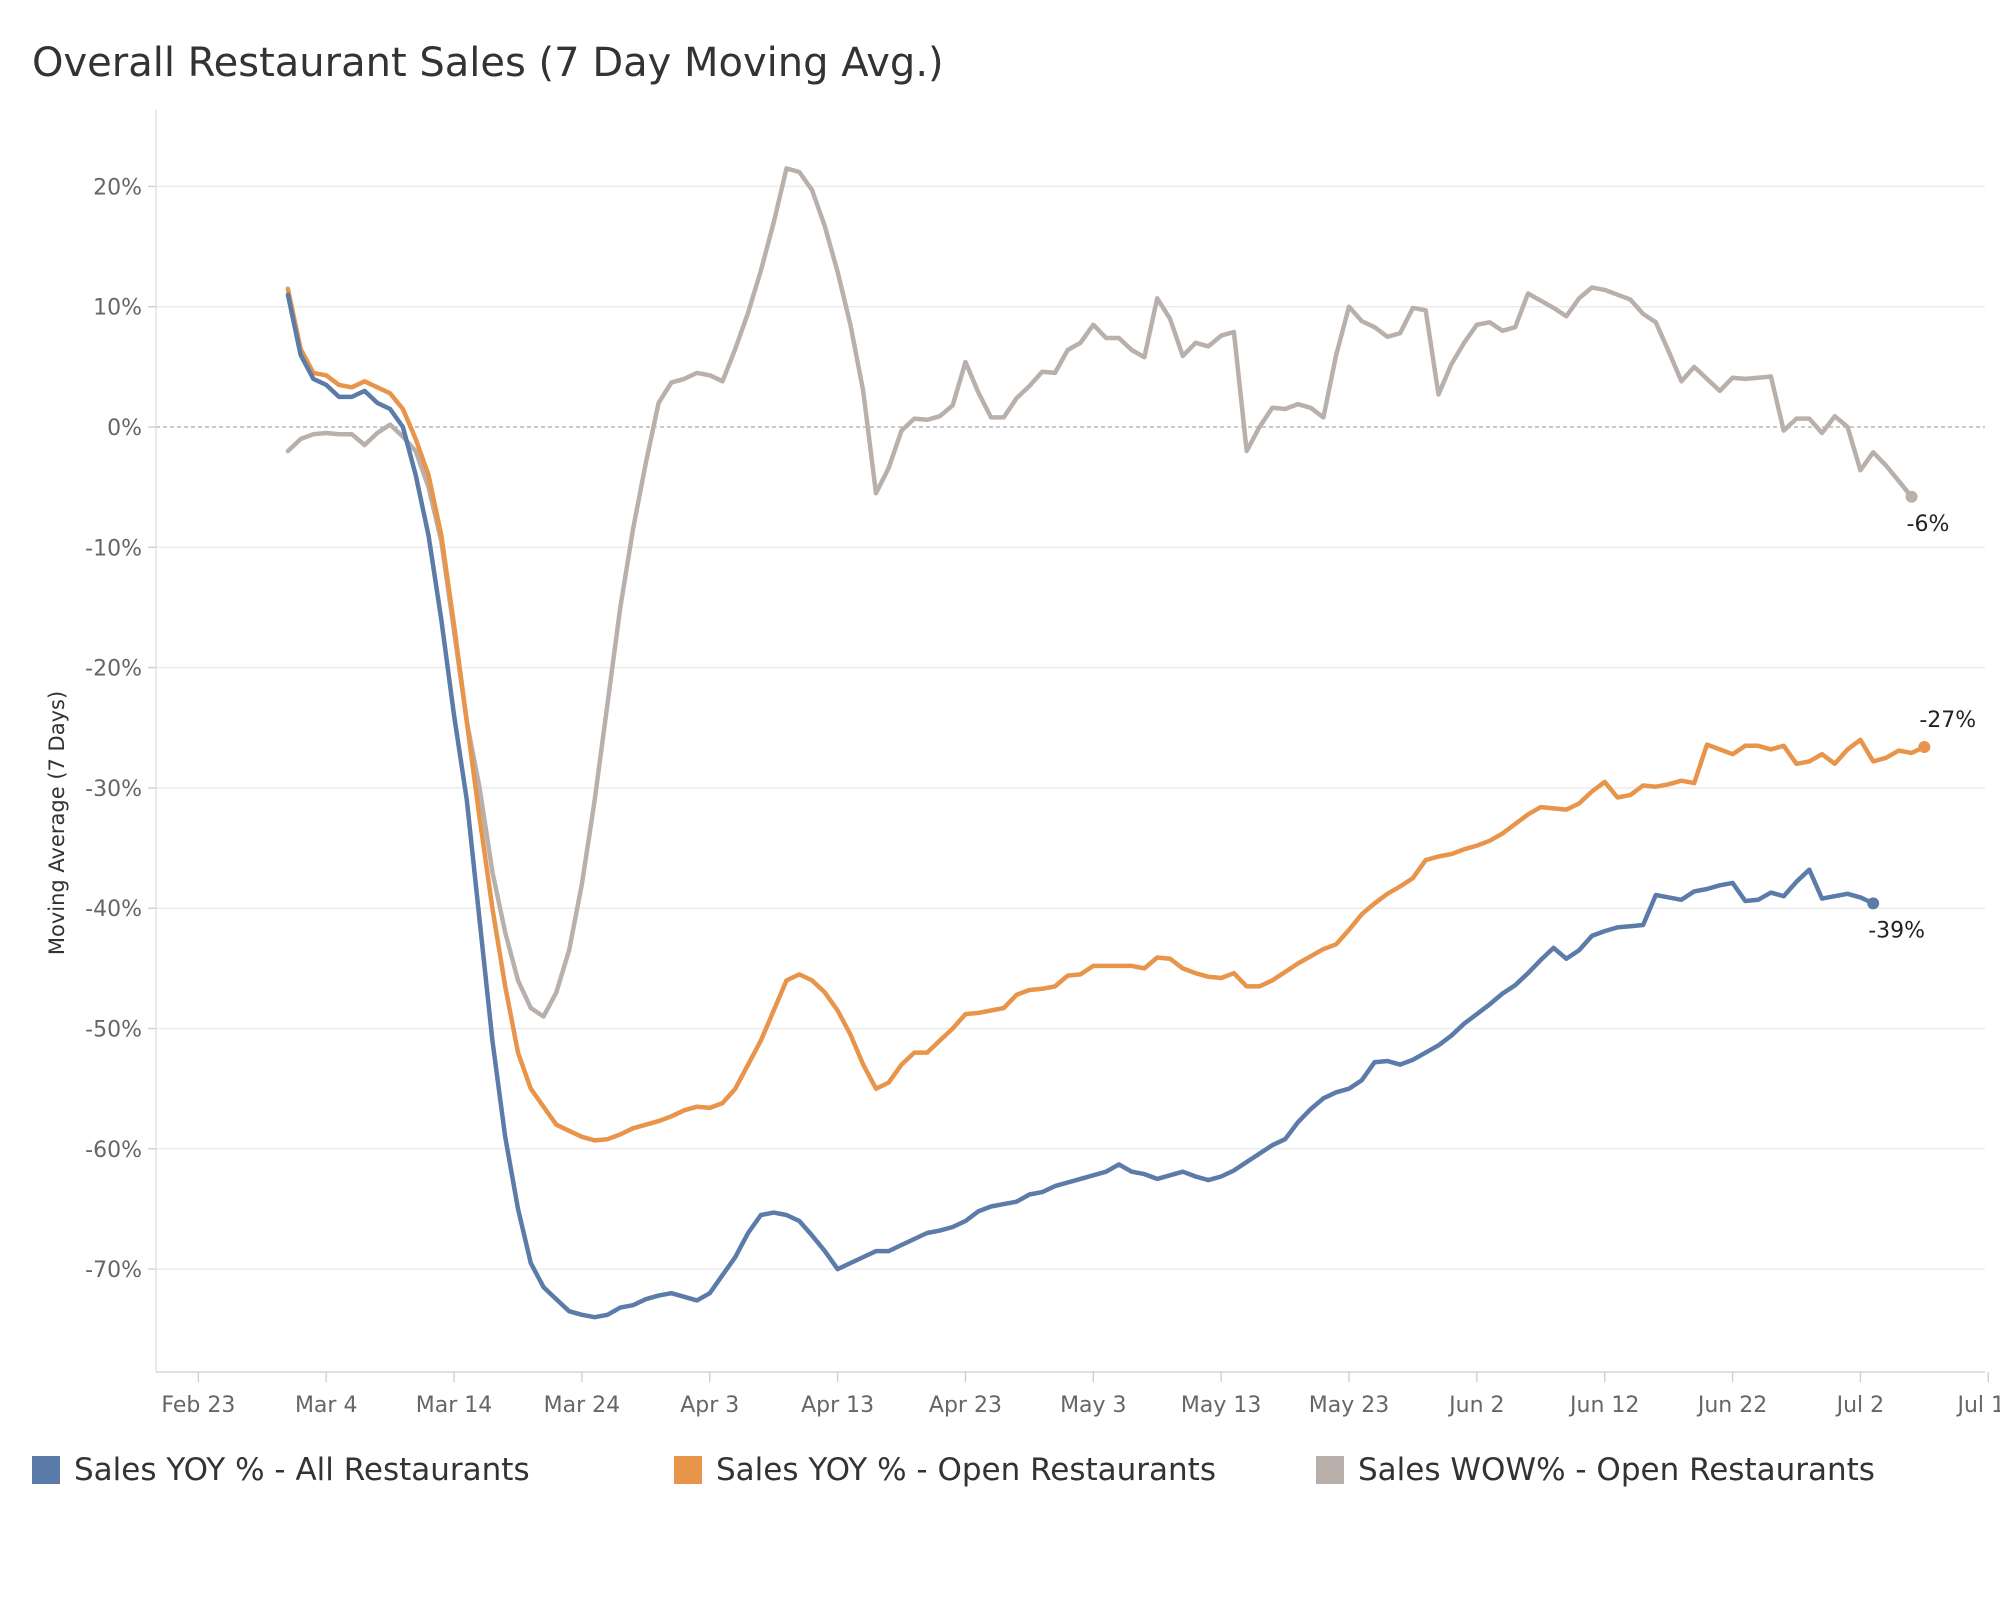  Describe the element at coordinates (124, 428) in the screenshot. I see `y-tick-label: 0%` at that location.